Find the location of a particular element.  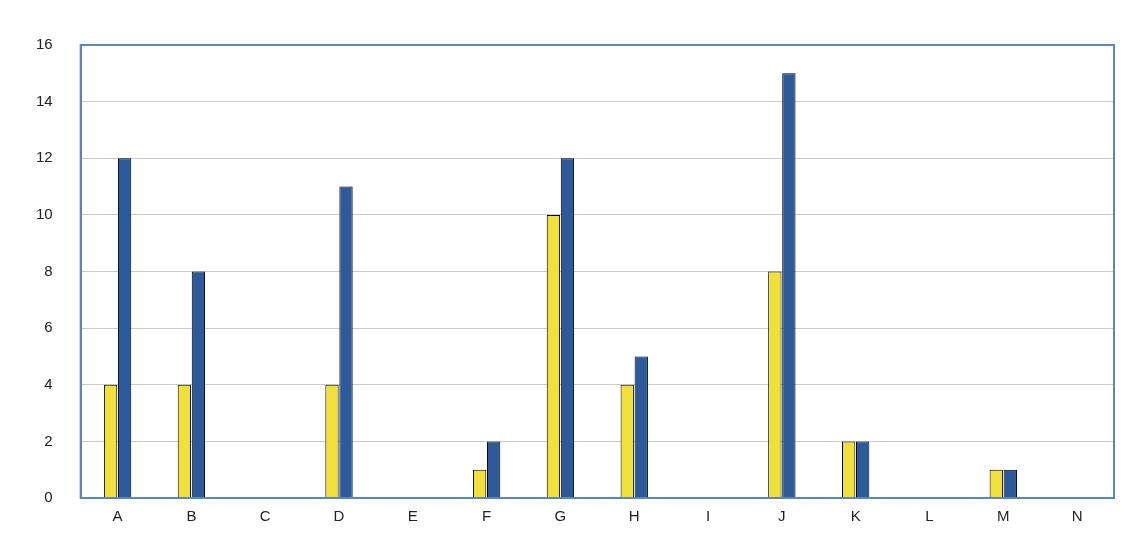

y-tick-label: 0 is located at coordinates (48, 497).